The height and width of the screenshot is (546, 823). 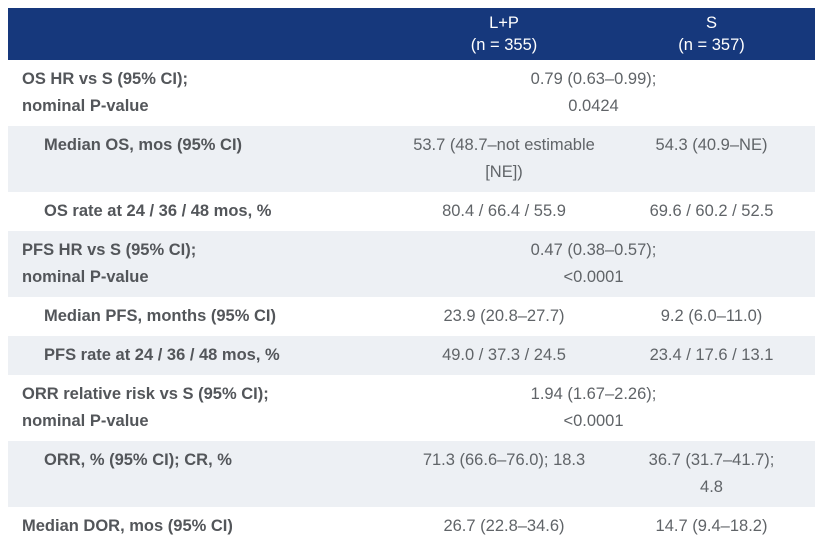 What do you see at coordinates (504, 34) in the screenshot?
I see `header-col-lp: L+P (n = 355)` at bounding box center [504, 34].